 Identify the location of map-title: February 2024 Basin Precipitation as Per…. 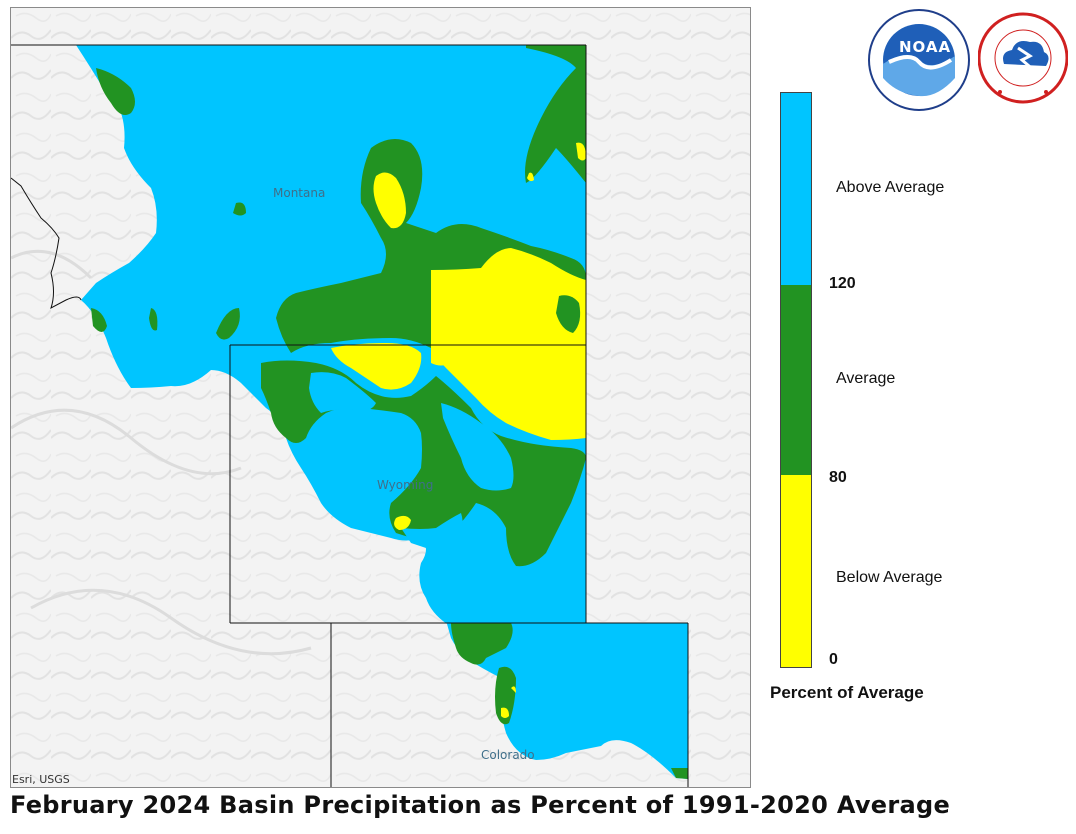
(480, 805).